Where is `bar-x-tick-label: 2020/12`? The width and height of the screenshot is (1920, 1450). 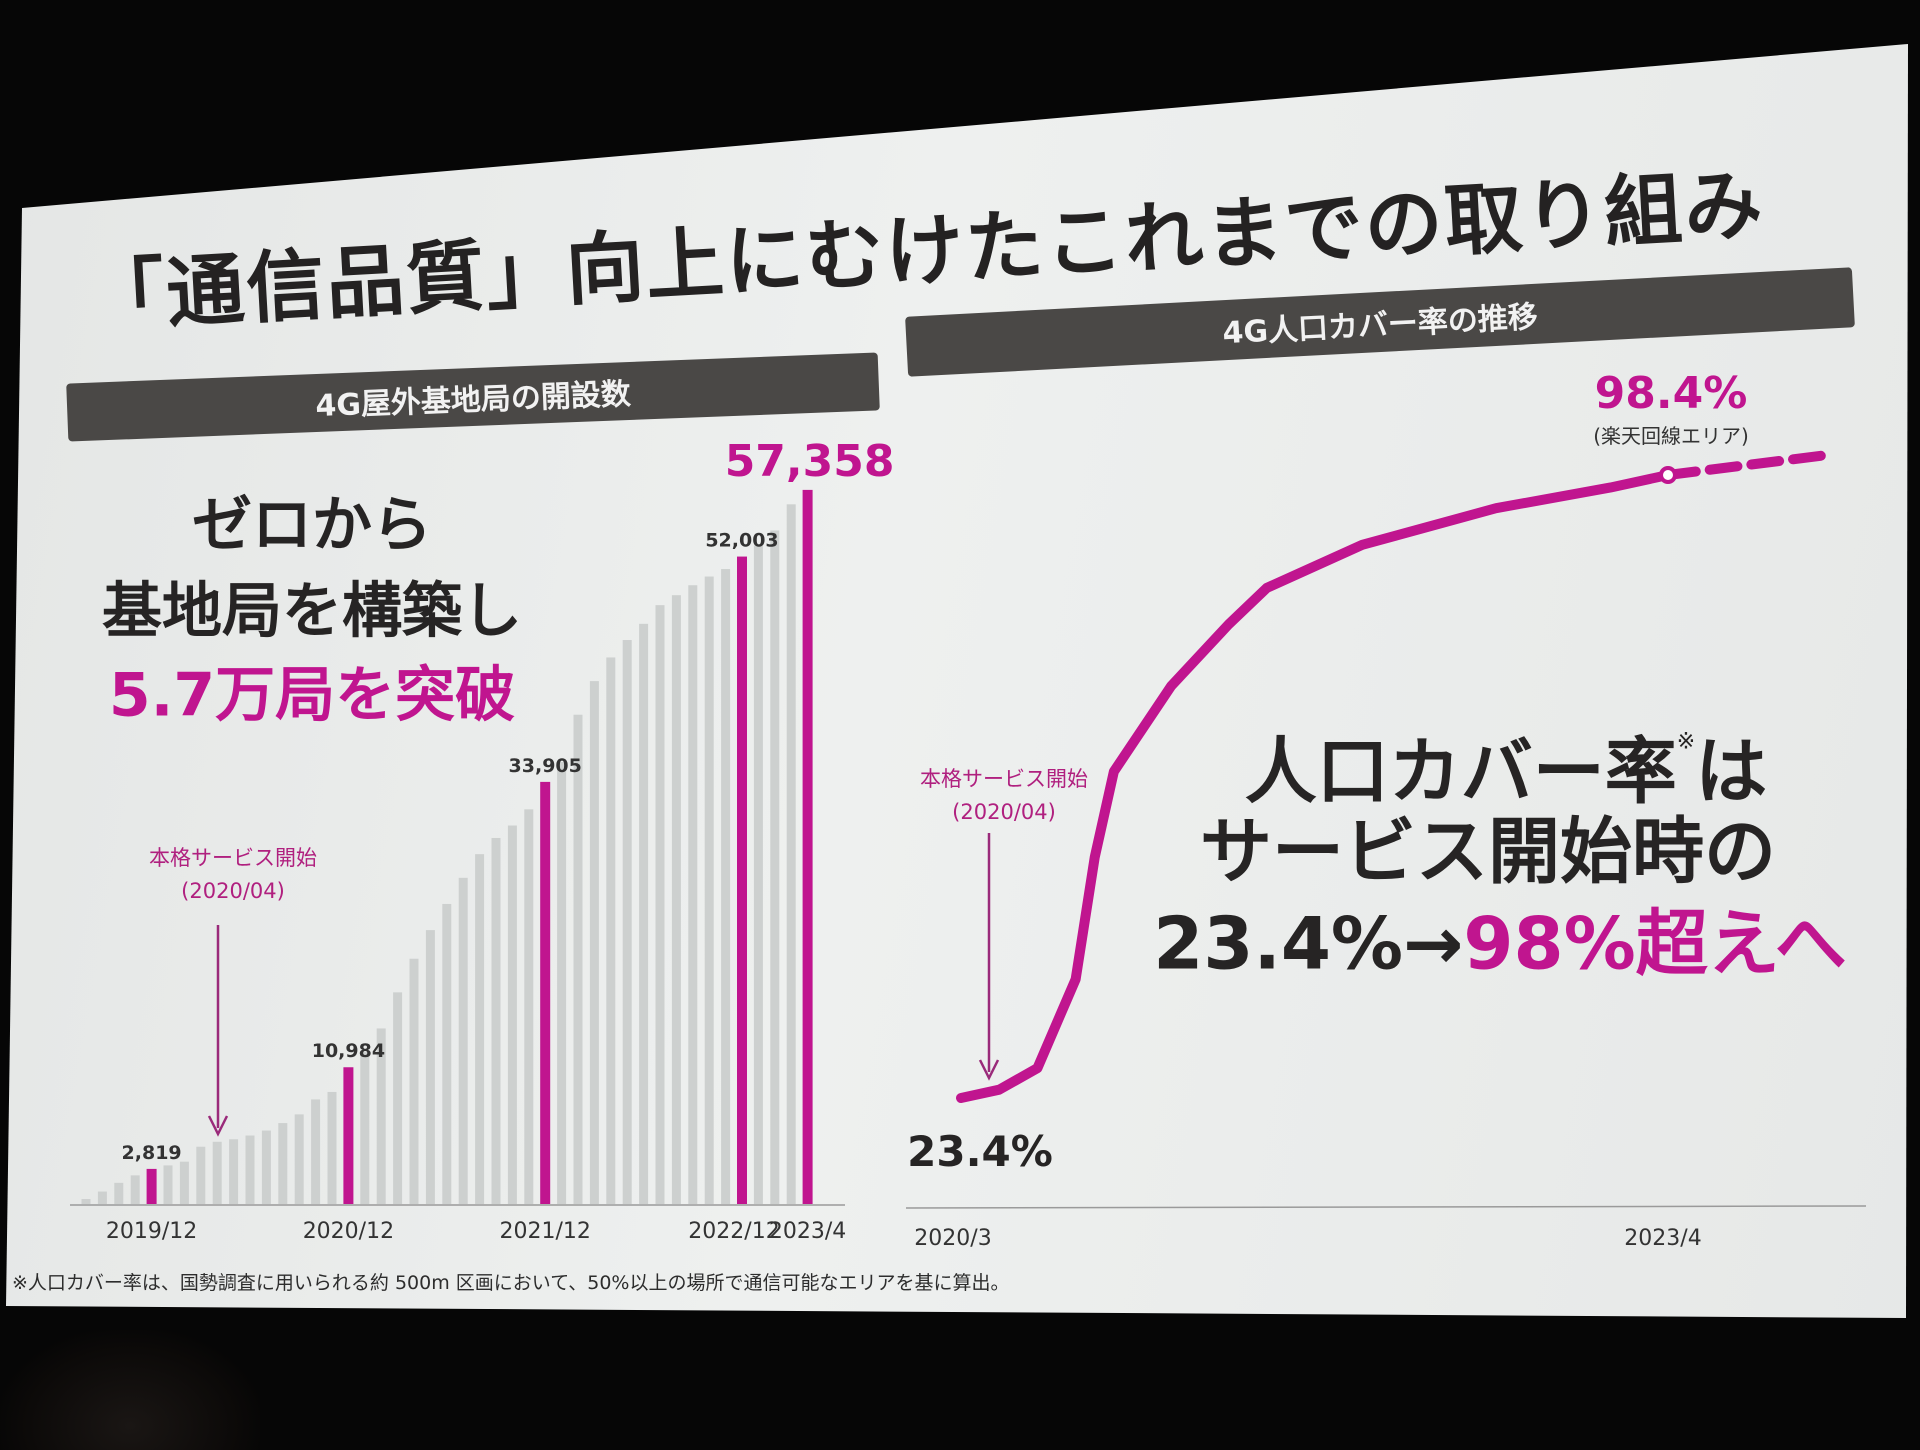 bar-x-tick-label: 2020/12 is located at coordinates (348, 1231).